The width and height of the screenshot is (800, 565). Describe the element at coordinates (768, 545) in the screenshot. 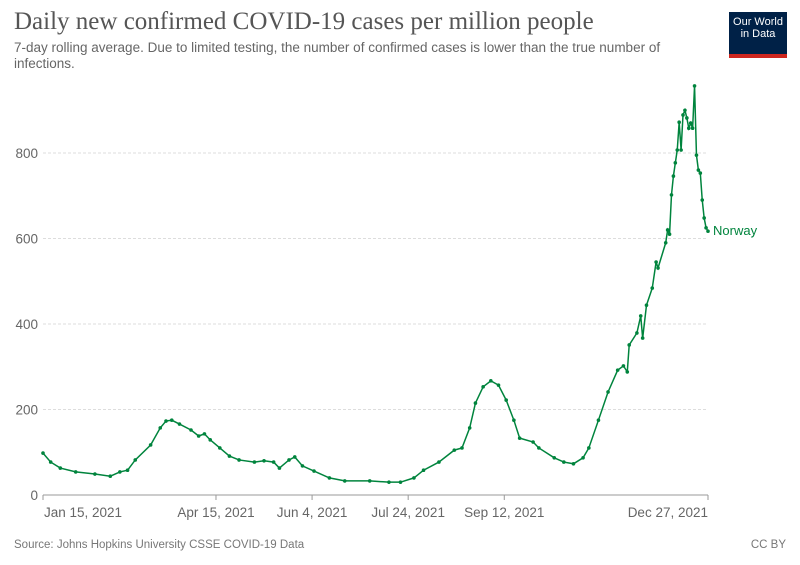

I see `license-link: CC BY` at that location.